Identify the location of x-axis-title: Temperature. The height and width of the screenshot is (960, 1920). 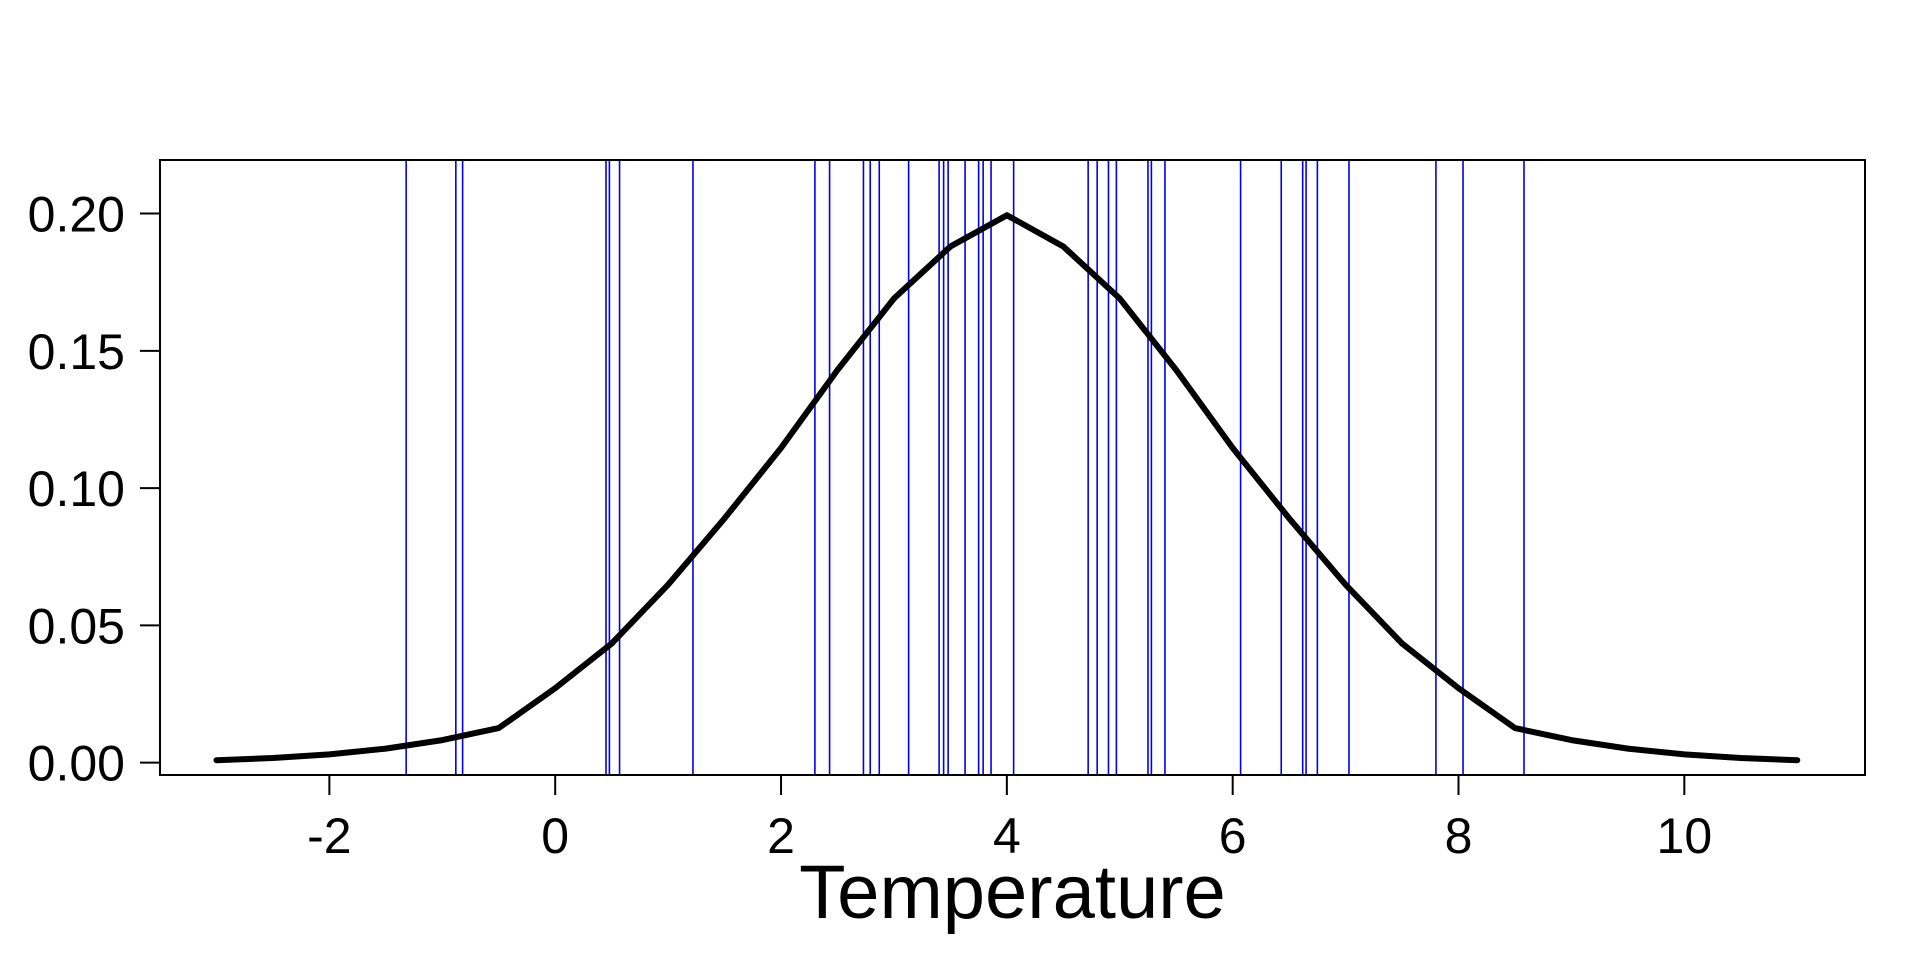
(1012, 892).